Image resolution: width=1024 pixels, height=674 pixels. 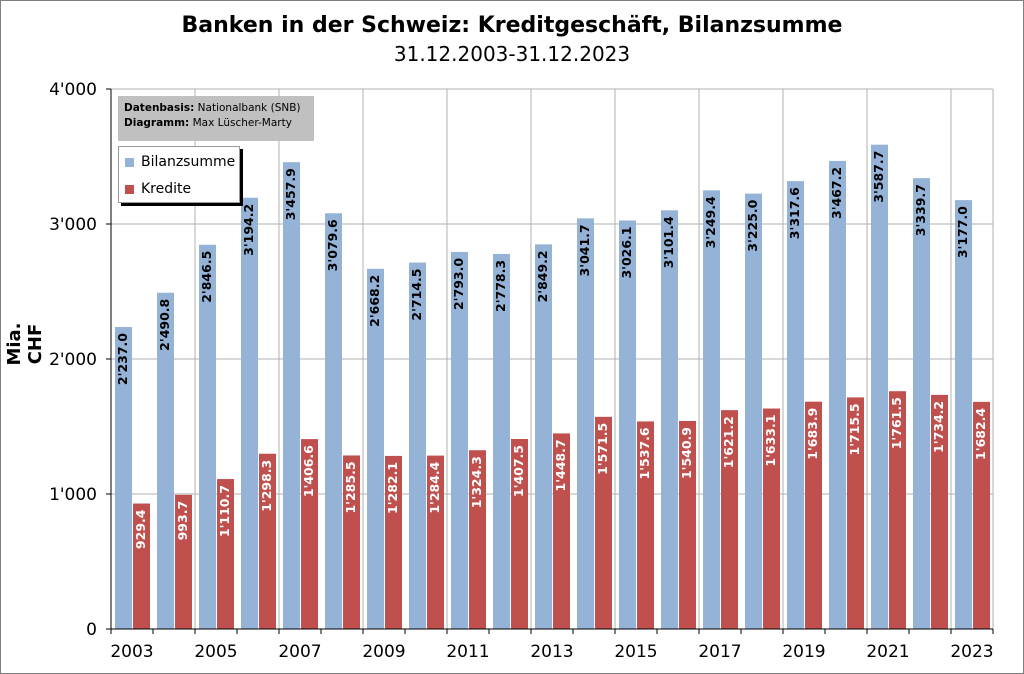 What do you see at coordinates (635, 652) in the screenshot?
I see `x-tick-label: 2015` at bounding box center [635, 652].